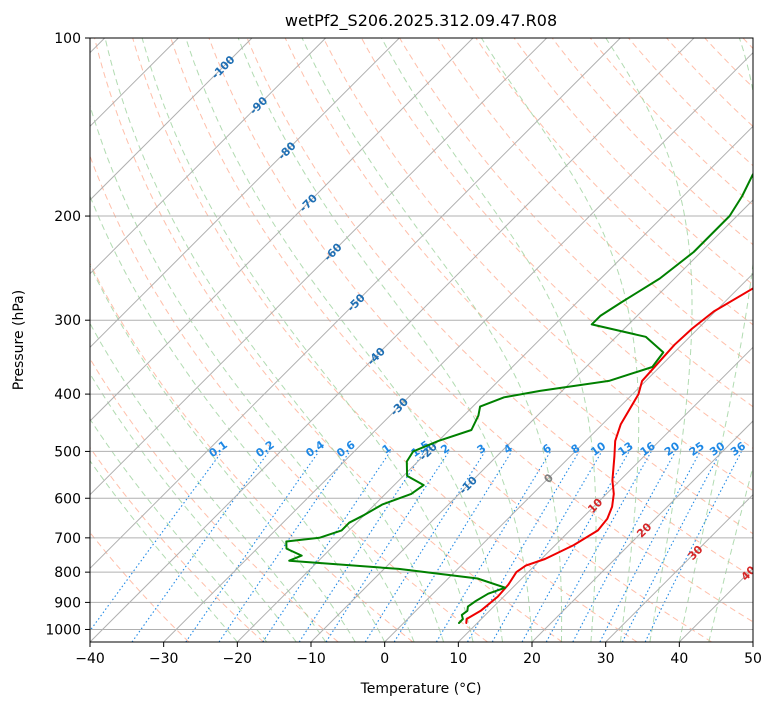 This screenshot has width=775, height=708. Describe the element at coordinates (421, 689) in the screenshot. I see `x-axis-title: Temperature (°C)` at that location.